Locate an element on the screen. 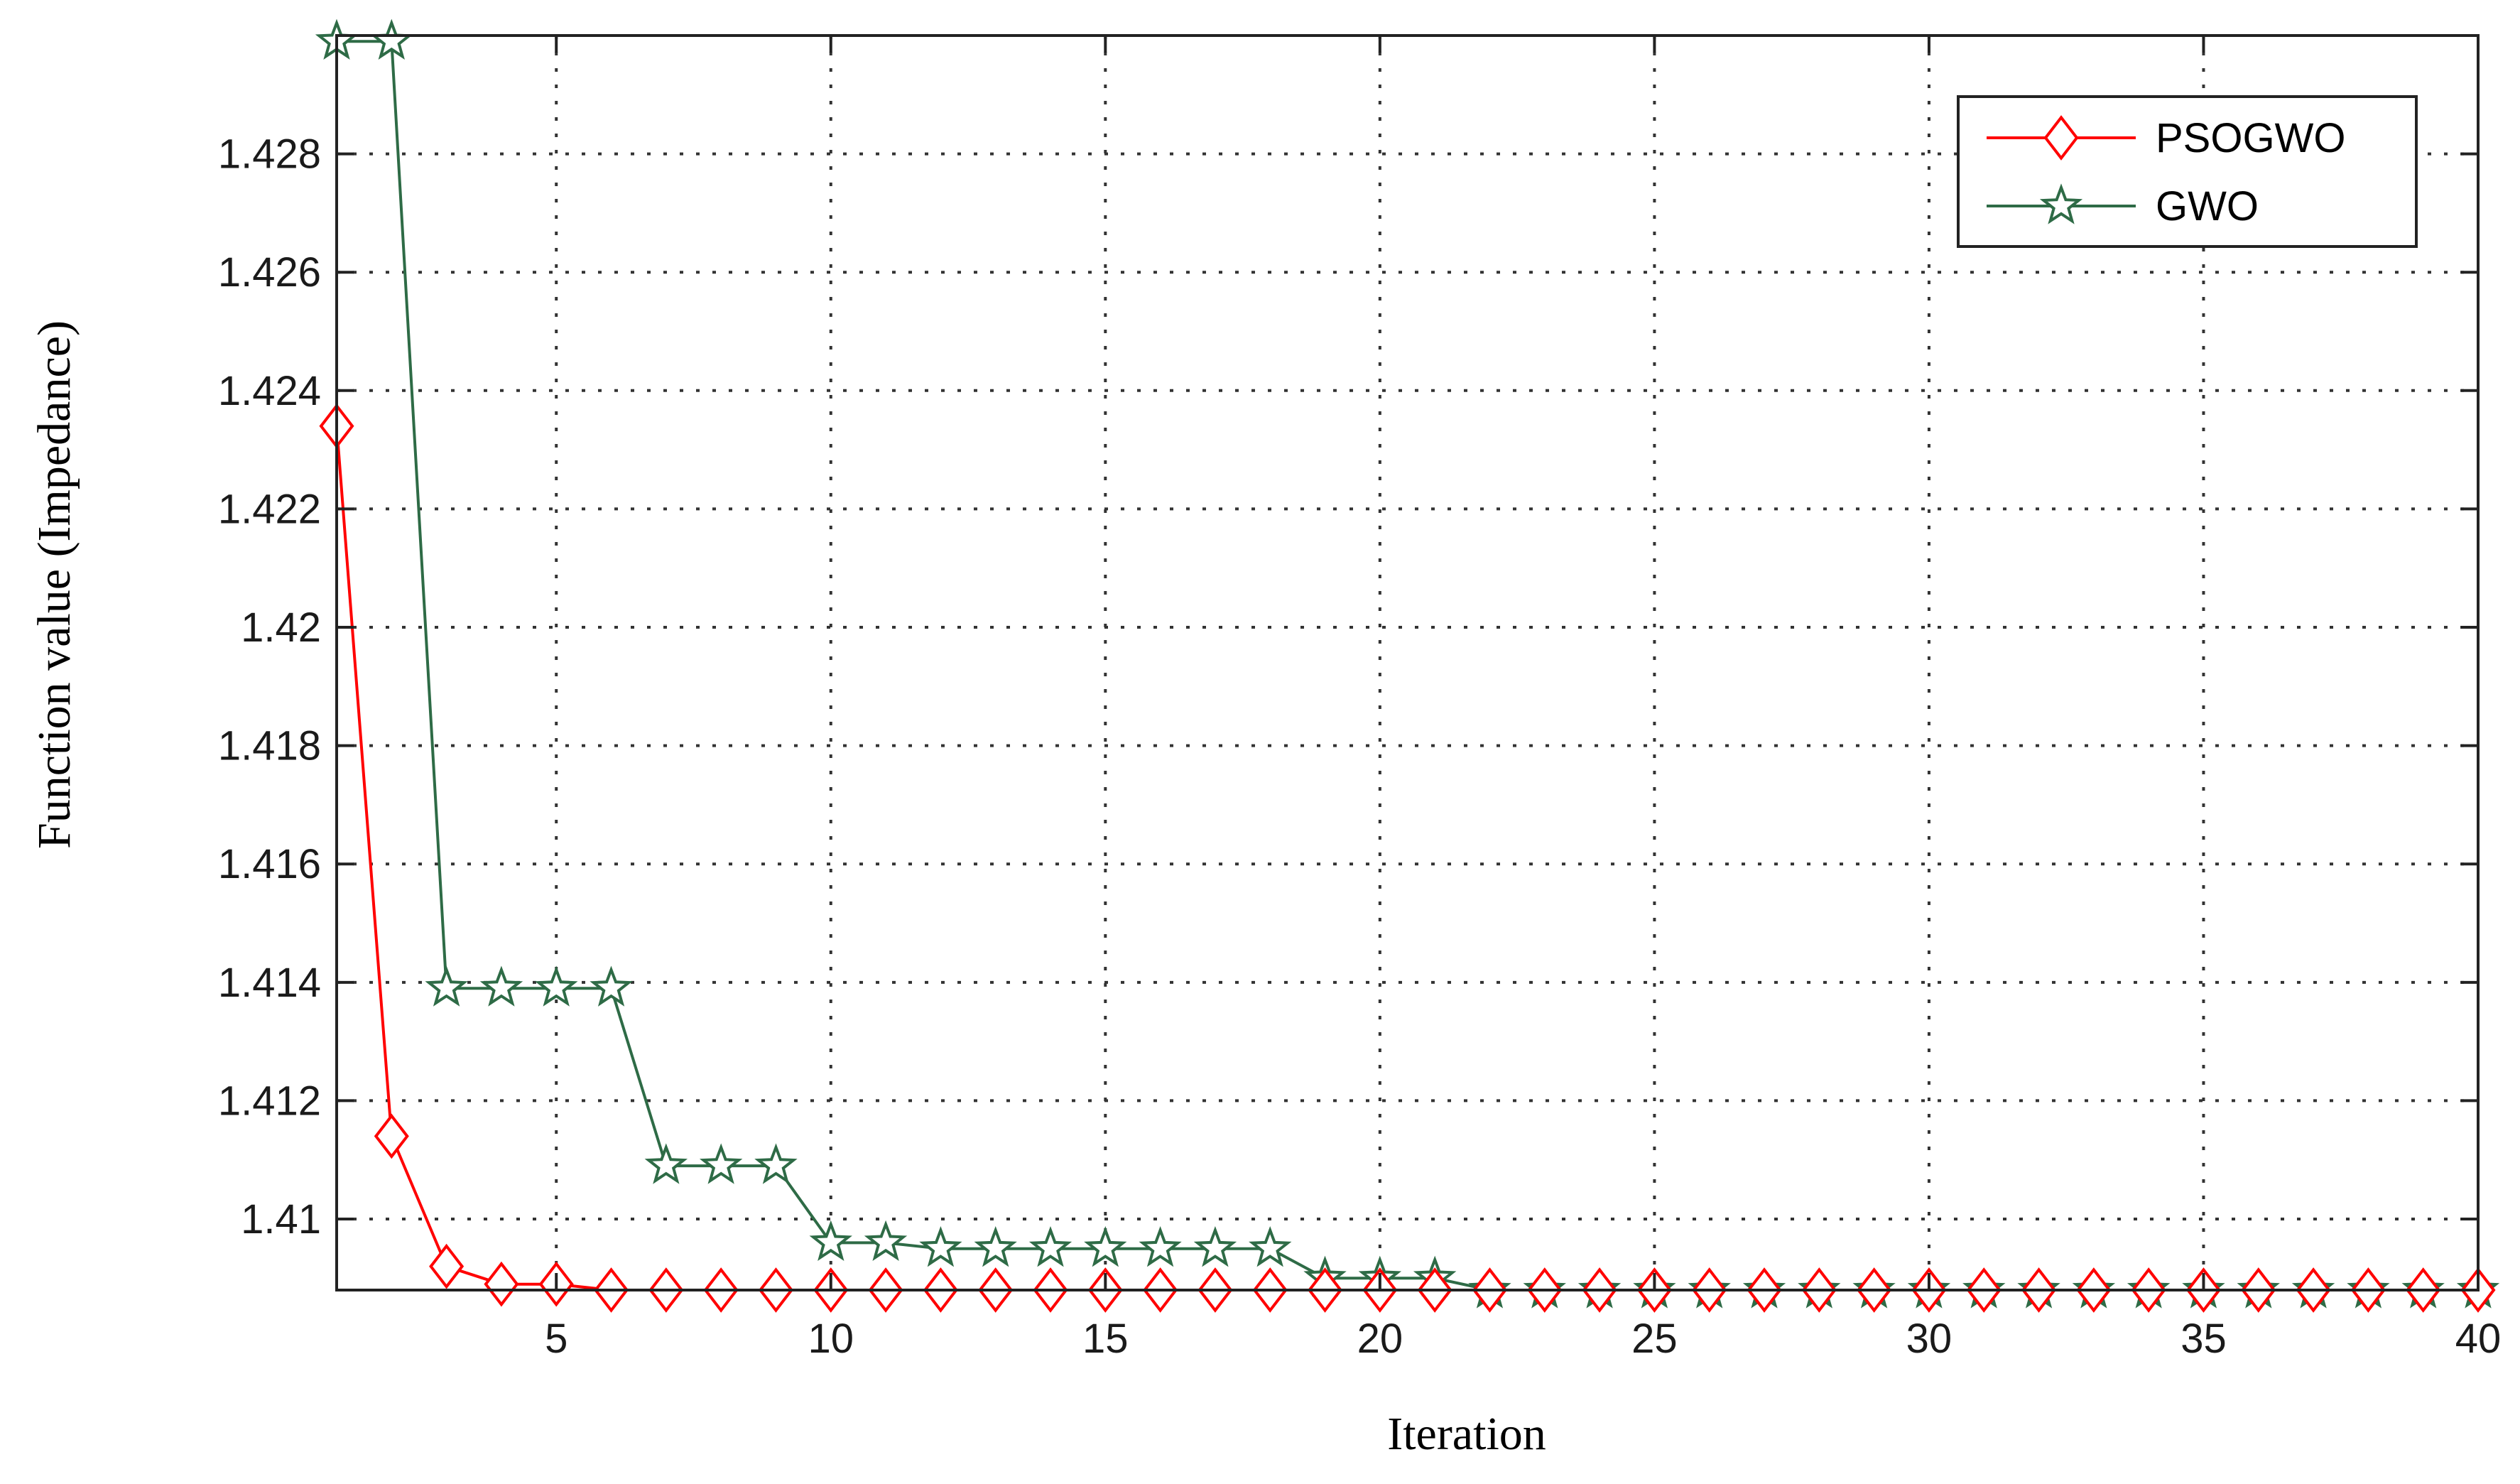 This screenshot has width=2520, height=1484. x-tick-label: 30 is located at coordinates (1930, 1339).